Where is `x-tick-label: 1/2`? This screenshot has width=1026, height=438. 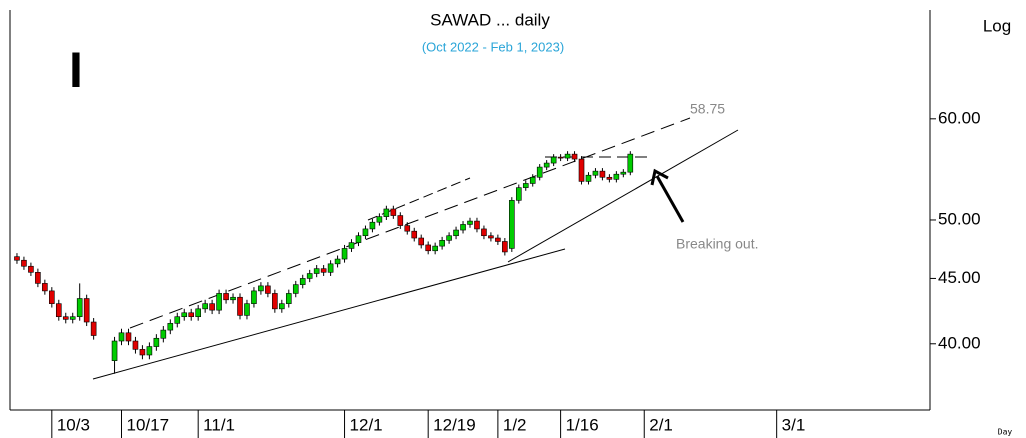 x-tick-label: 1/2 is located at coordinates (515, 424).